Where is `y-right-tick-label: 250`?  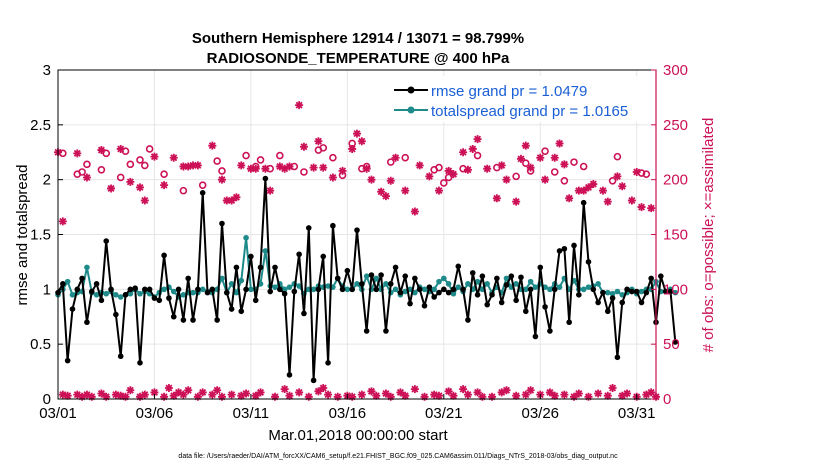
y-right-tick-label: 250 is located at coordinates (675, 125).